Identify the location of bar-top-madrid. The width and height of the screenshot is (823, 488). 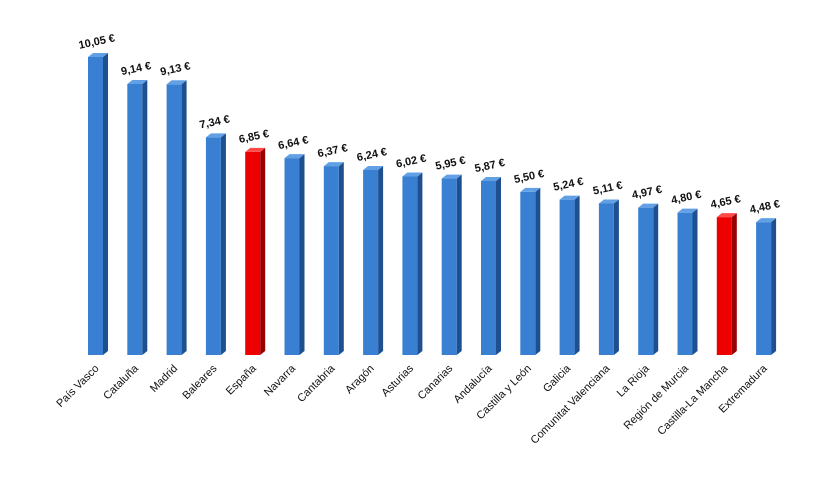
(176, 82).